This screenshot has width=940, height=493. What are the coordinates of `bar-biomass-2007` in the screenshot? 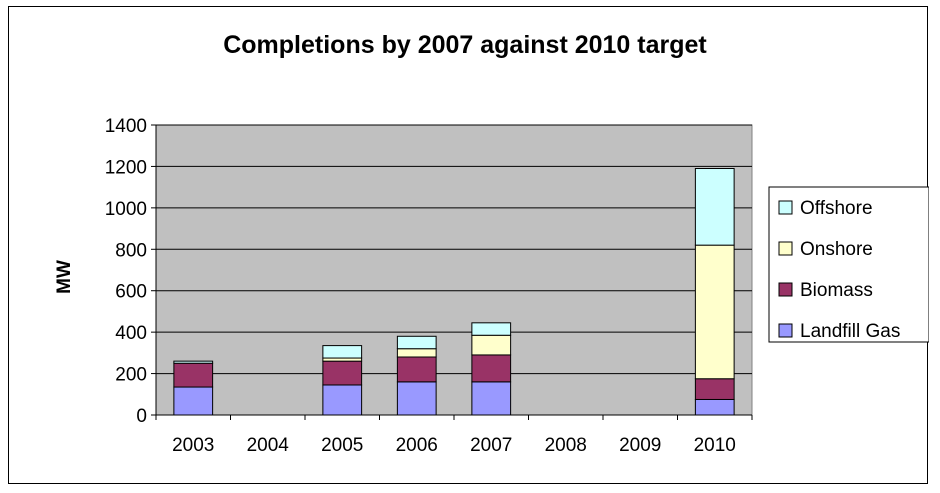 It's located at (491, 368).